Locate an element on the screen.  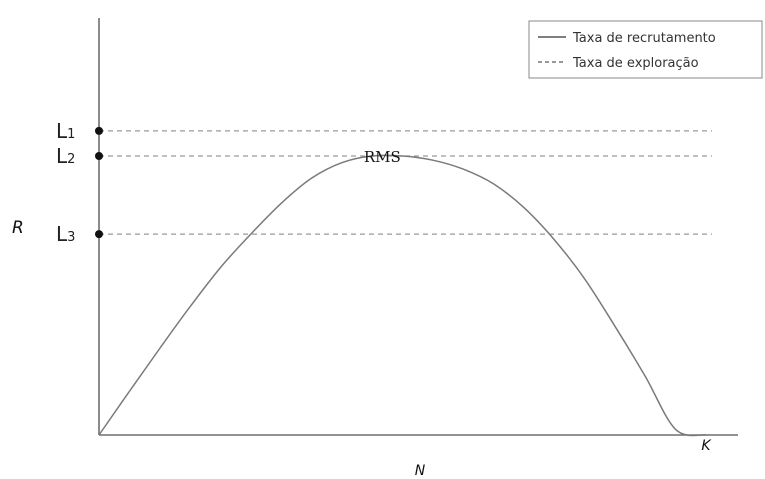
legend-box is located at coordinates (645, 49).